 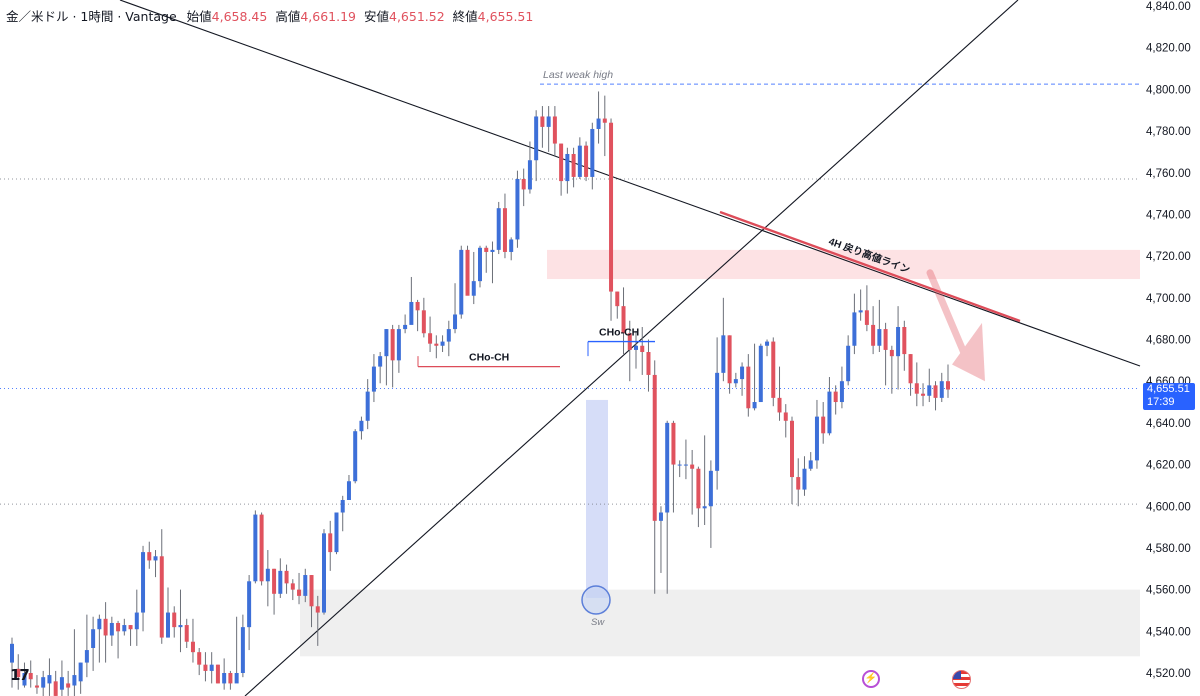 I want to click on open-value: 4,658.45, so click(x=239, y=16).